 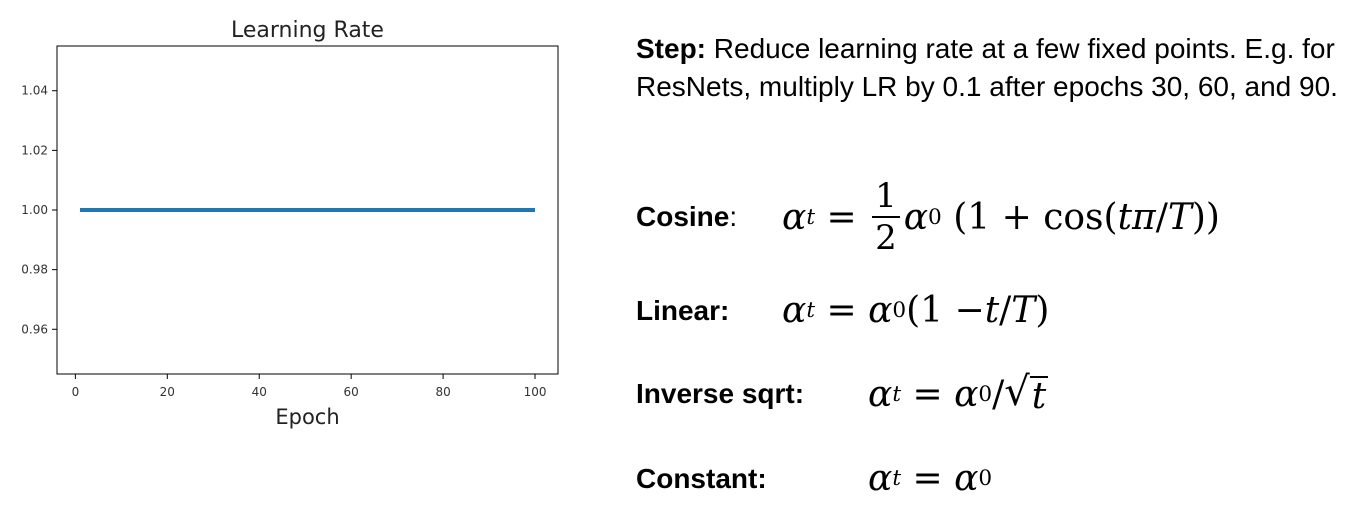 I want to click on y-tick-label: 0.98, so click(x=34, y=270).